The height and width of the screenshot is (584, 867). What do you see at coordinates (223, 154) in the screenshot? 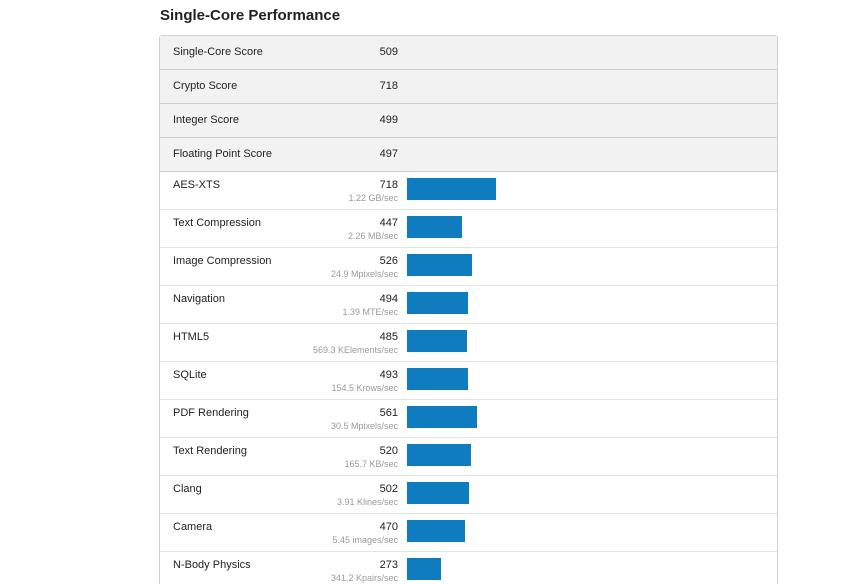
I see `summary-name: Floating Point Score` at bounding box center [223, 154].